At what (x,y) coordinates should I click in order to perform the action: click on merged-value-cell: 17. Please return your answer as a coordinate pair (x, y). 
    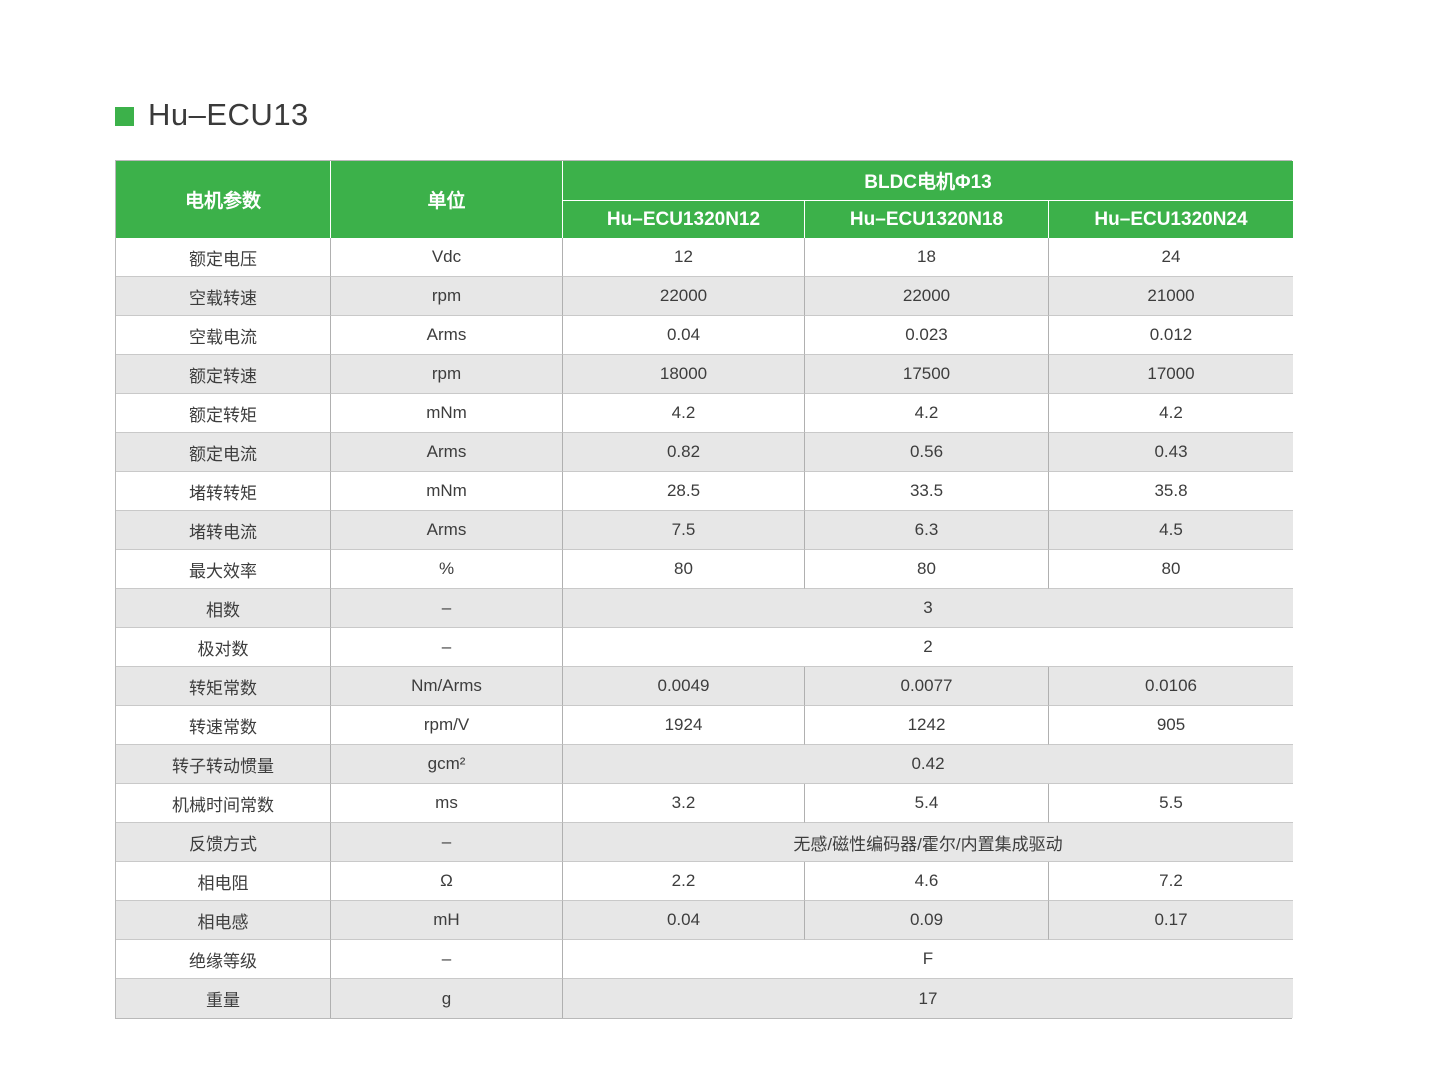
    Looking at the image, I should click on (928, 998).